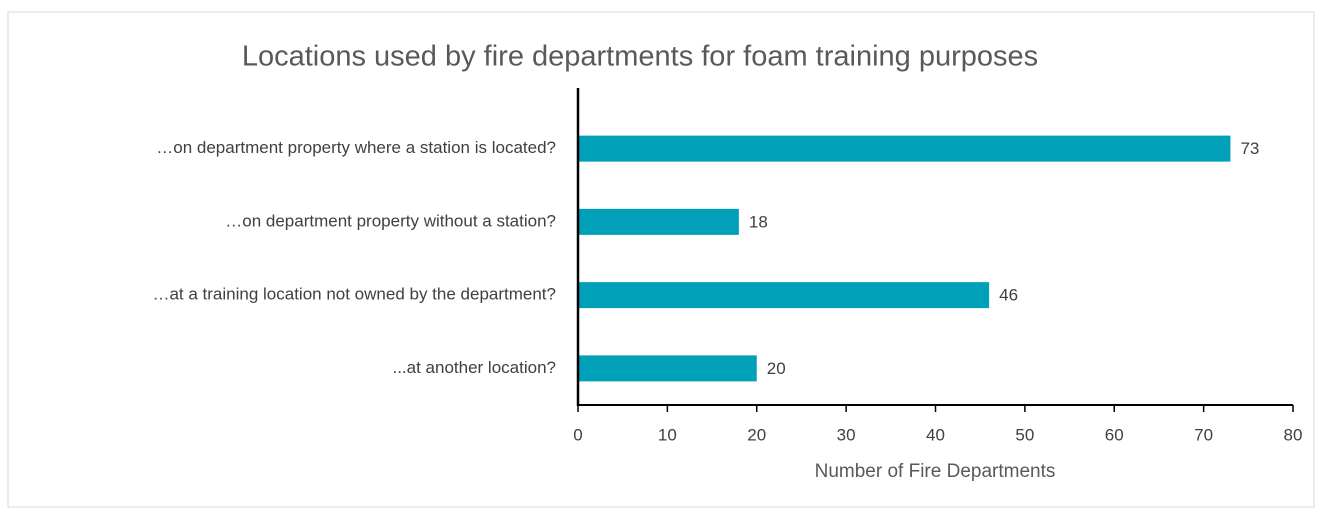 The height and width of the screenshot is (514, 1323). I want to click on x-tick-label: 30, so click(846, 434).